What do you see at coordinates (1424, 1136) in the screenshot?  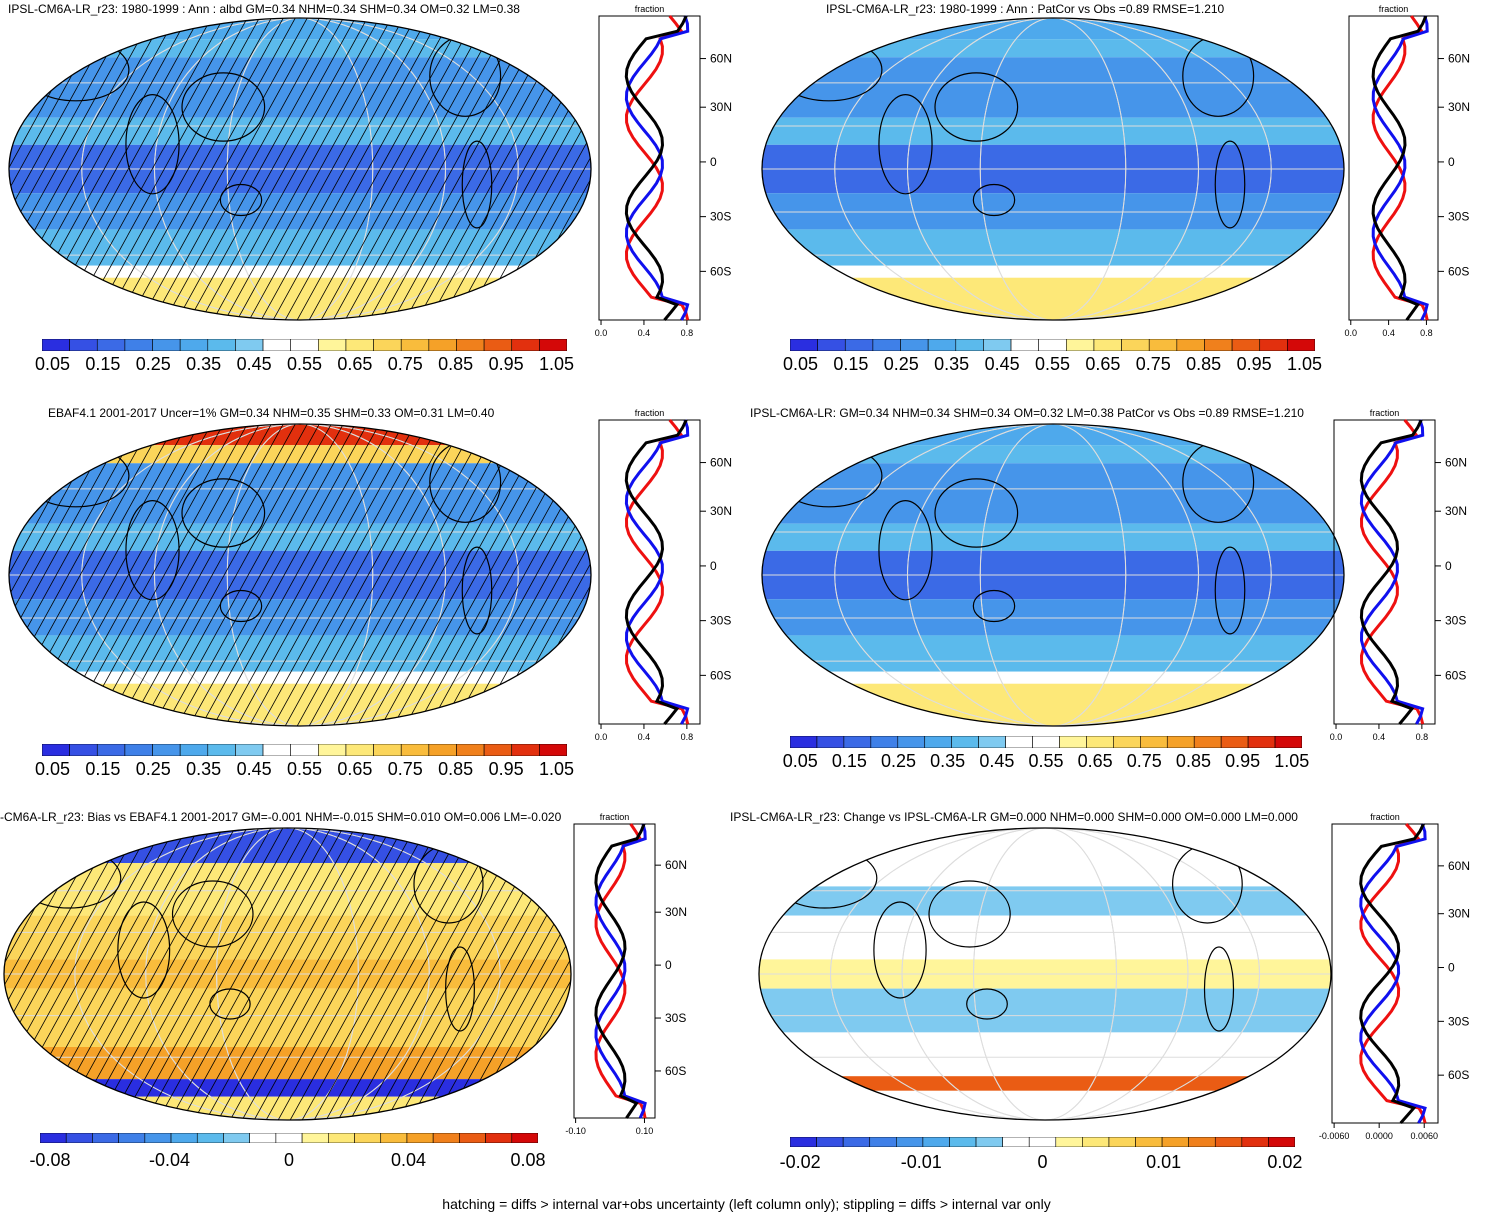 I see `svg-text: 0.0060` at bounding box center [1424, 1136].